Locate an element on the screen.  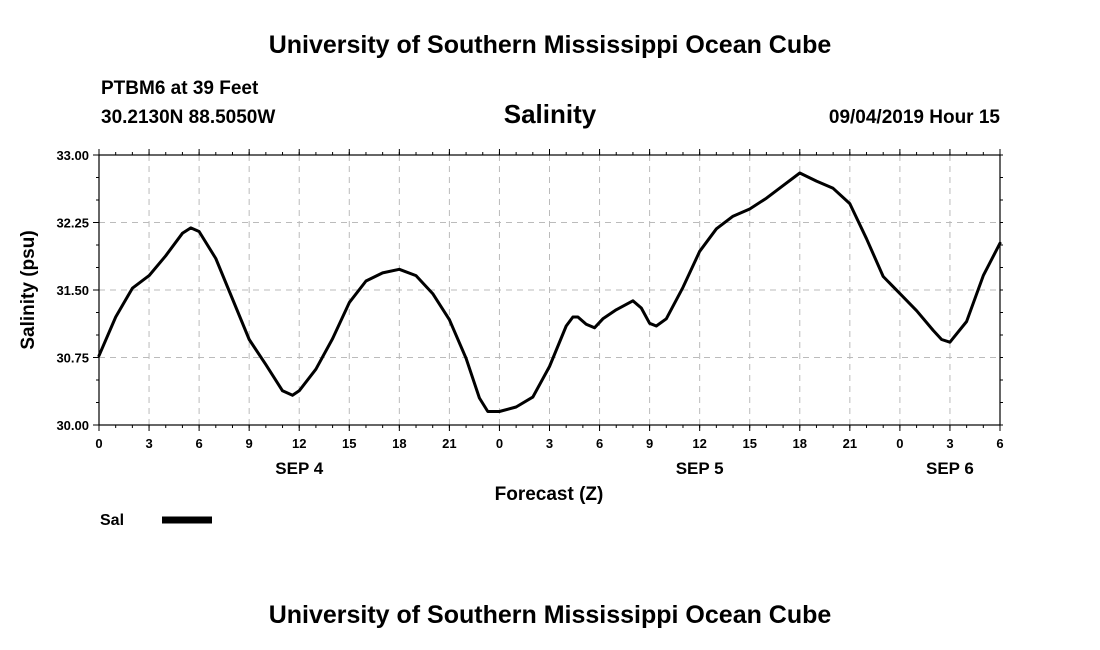
station-label: PTBM6 at 39 Feet is located at coordinates (180, 88).